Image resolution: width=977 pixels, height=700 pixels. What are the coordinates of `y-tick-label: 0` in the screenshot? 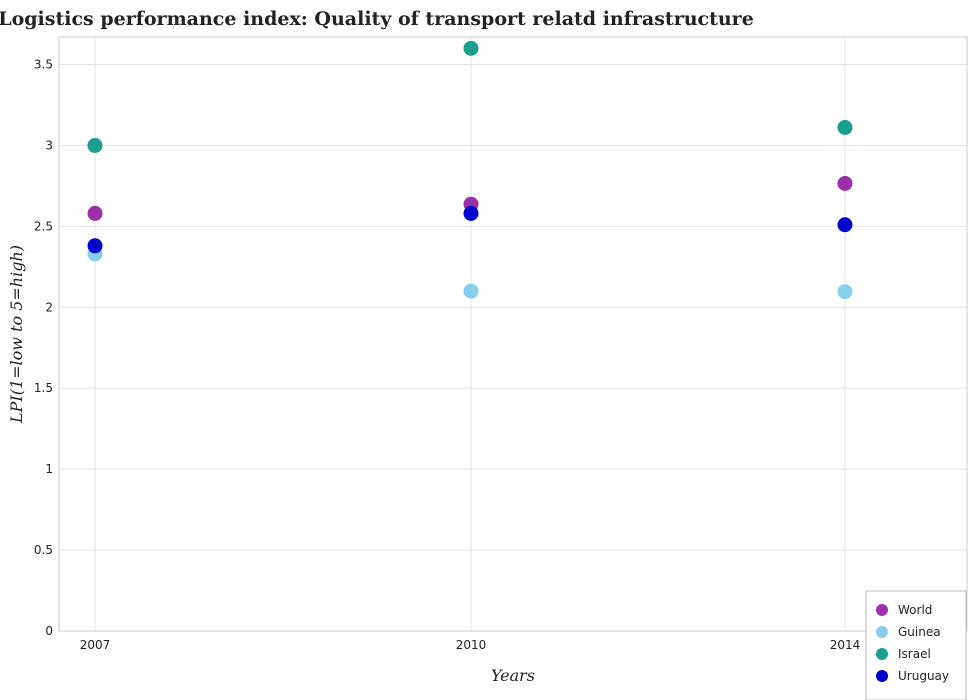 It's located at (49, 631).